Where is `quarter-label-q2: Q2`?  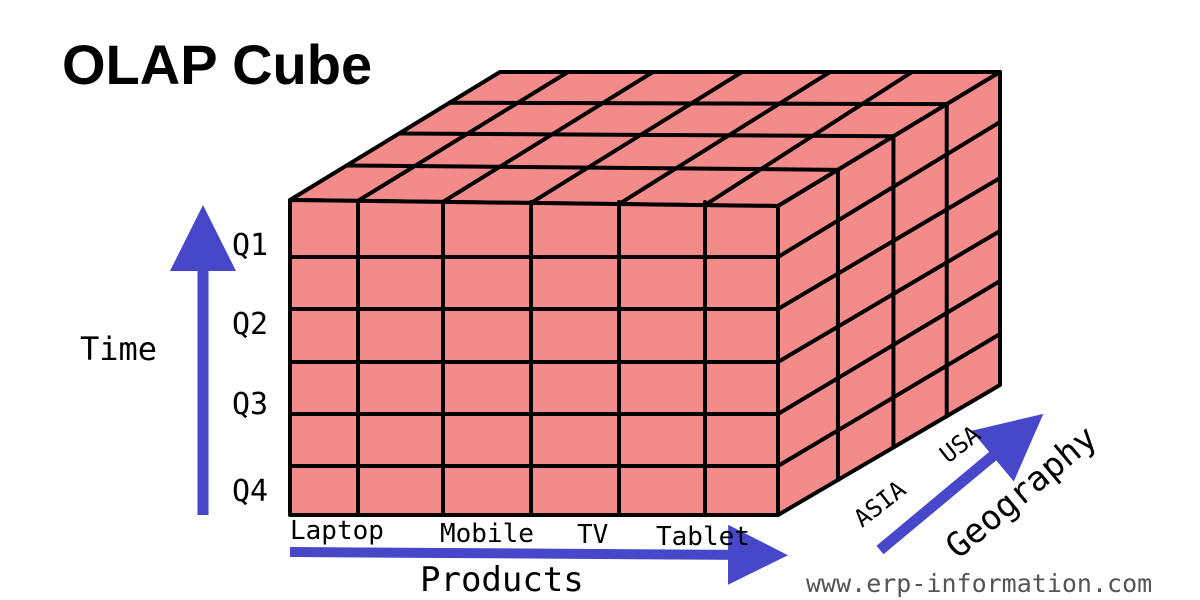
quarter-label-q2: Q2 is located at coordinates (250, 324).